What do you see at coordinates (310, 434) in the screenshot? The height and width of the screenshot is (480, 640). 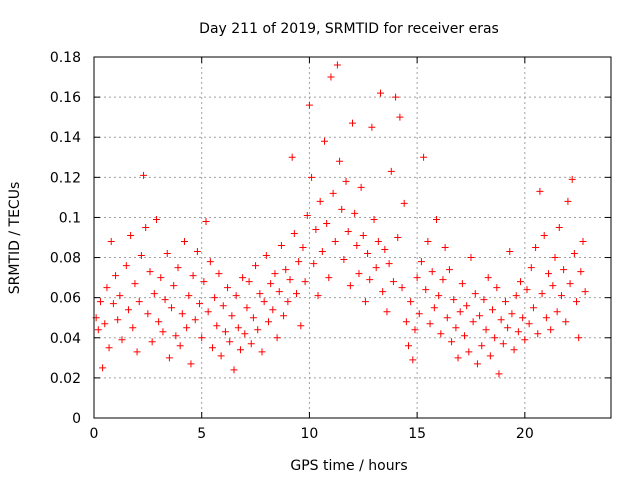 I see `x-tick-label: 10` at bounding box center [310, 434].